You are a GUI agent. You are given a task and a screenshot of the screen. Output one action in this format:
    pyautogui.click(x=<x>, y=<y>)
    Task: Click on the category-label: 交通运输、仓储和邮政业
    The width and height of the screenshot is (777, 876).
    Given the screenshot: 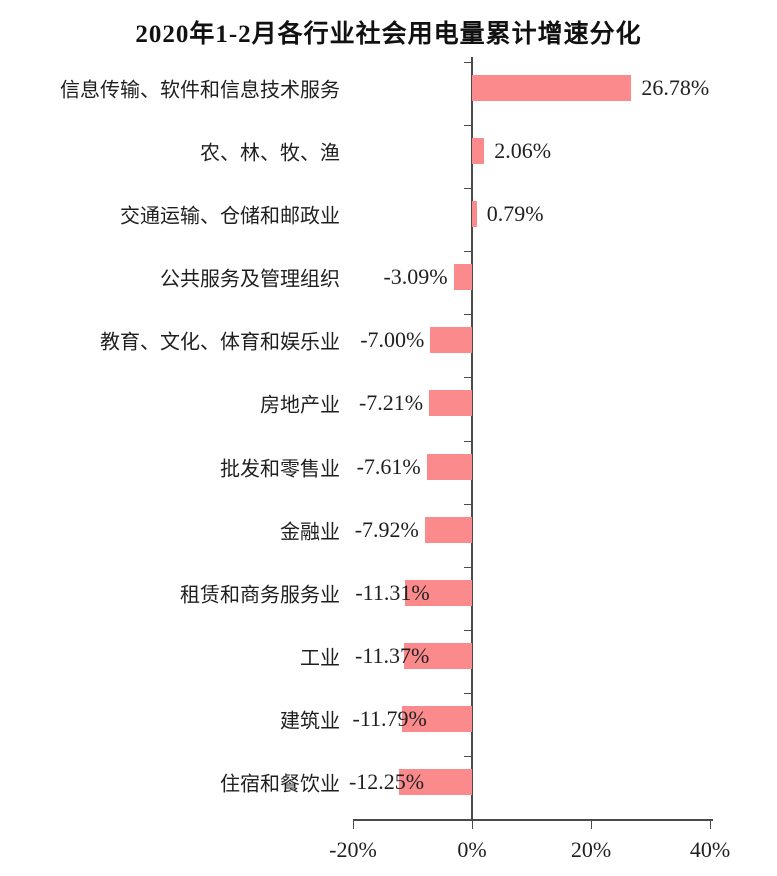 What is the action you would take?
    pyautogui.click(x=230, y=216)
    